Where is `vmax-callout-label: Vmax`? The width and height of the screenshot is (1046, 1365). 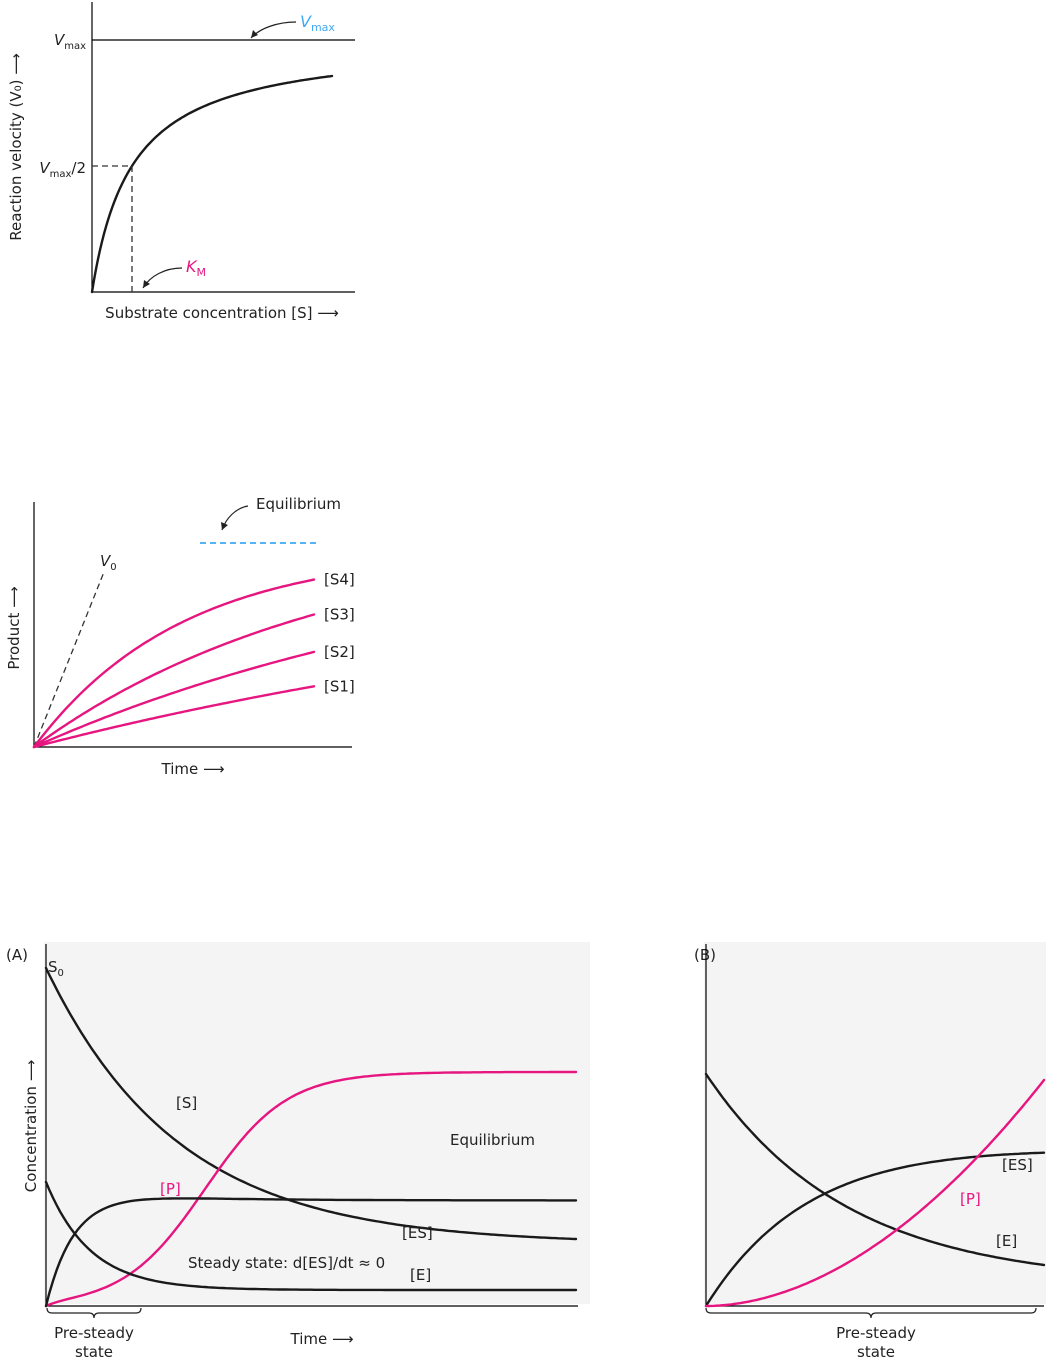
vmax-callout-label: Vmax is located at coordinates (317, 23).